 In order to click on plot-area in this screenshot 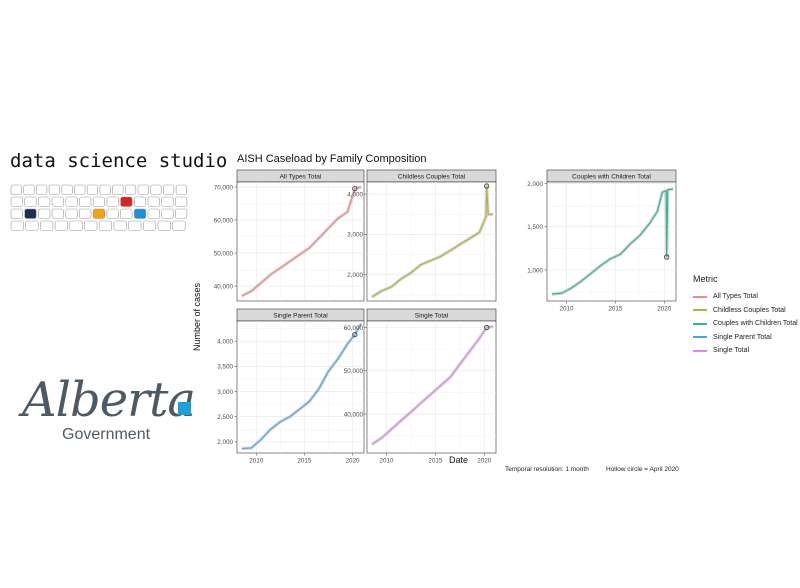, I will do `click(611, 241)`.